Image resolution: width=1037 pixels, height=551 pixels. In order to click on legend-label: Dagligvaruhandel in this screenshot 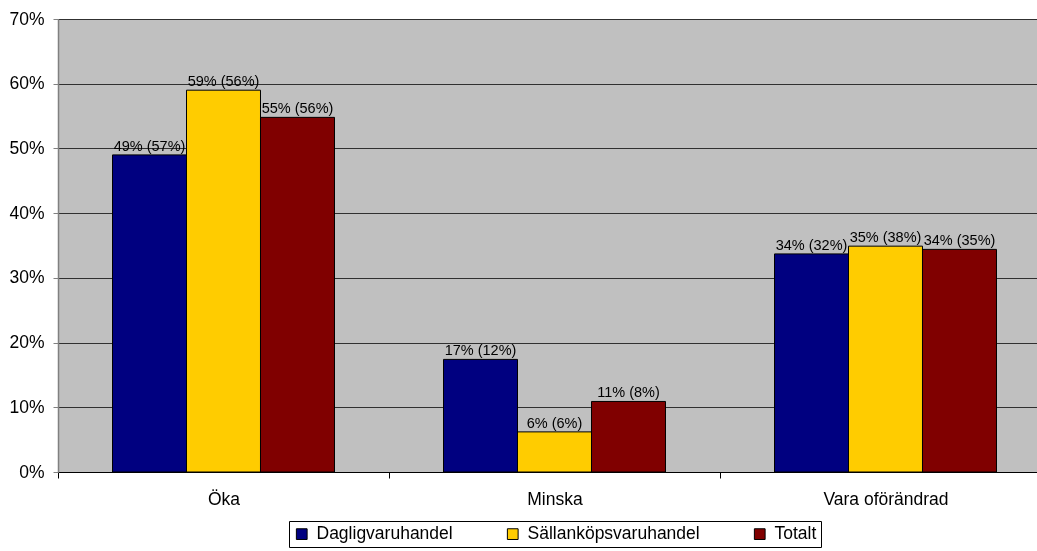, I will do `click(384, 533)`.